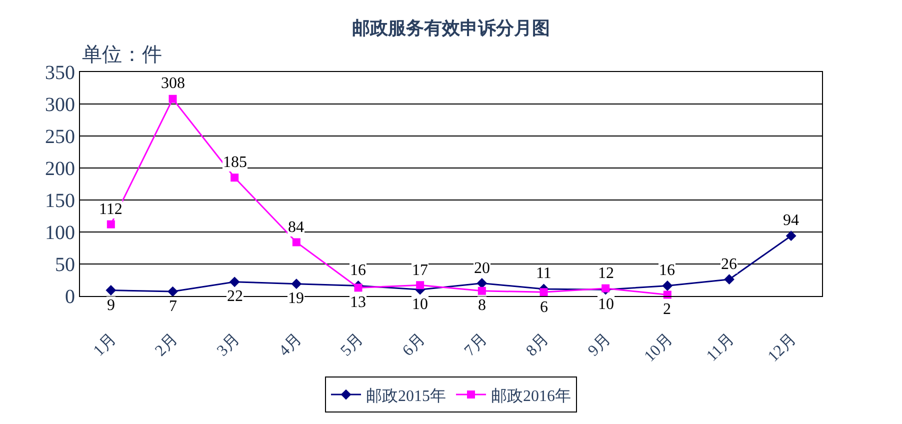 Image resolution: width=902 pixels, height=424 pixels. What do you see at coordinates (110, 209) in the screenshot?
I see `data-label: 112` at bounding box center [110, 209].